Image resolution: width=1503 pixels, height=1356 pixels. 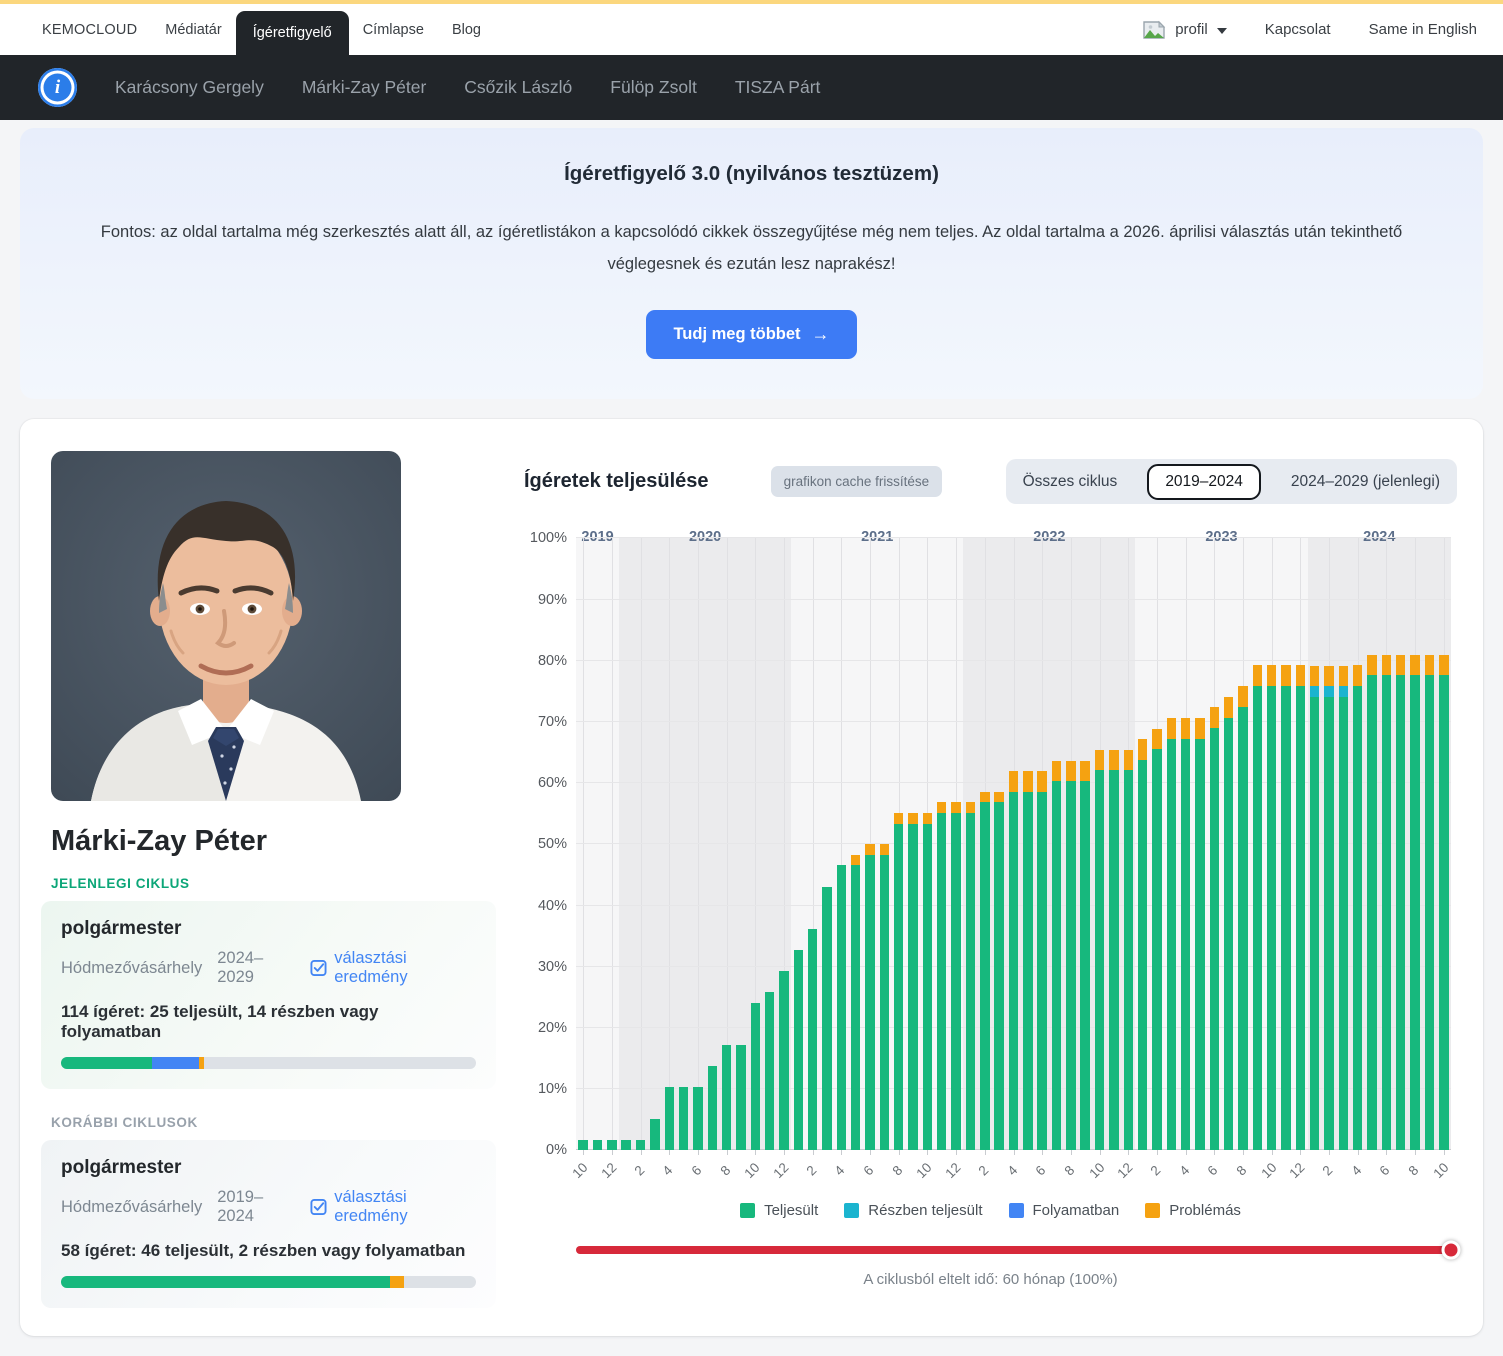 I want to click on cycle-tab-2: 2024–2029 (jelenlegi), so click(x=1365, y=481).